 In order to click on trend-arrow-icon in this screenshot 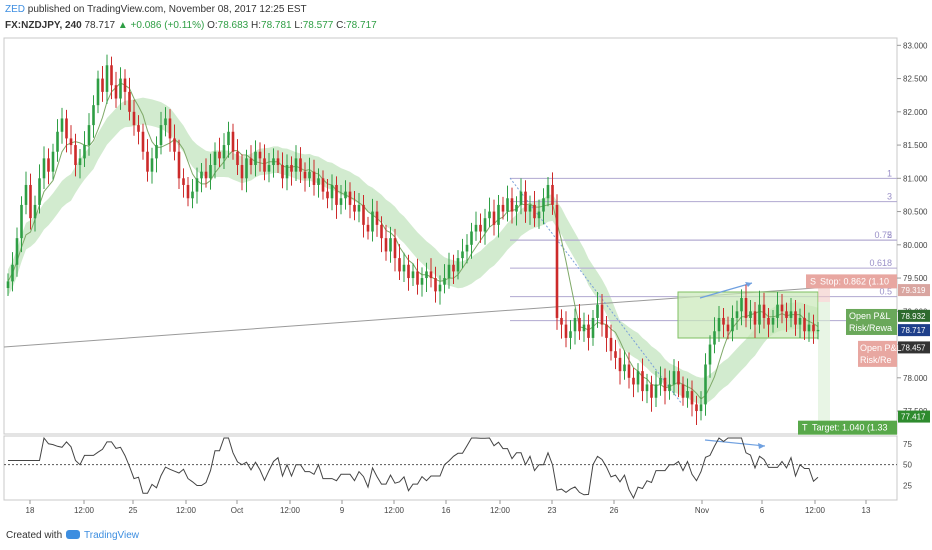, I will do `click(726, 290)`.